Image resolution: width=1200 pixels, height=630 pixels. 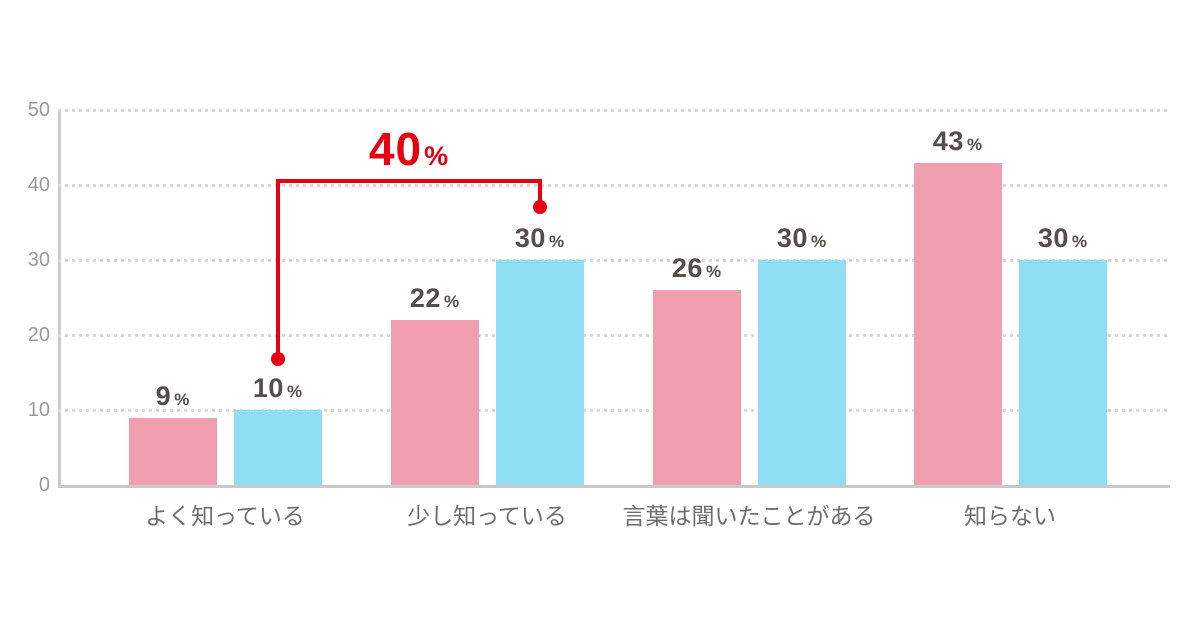 What do you see at coordinates (749, 516) in the screenshot?
I see `x-axis-label-3: 言葉は聞いたことがある` at bounding box center [749, 516].